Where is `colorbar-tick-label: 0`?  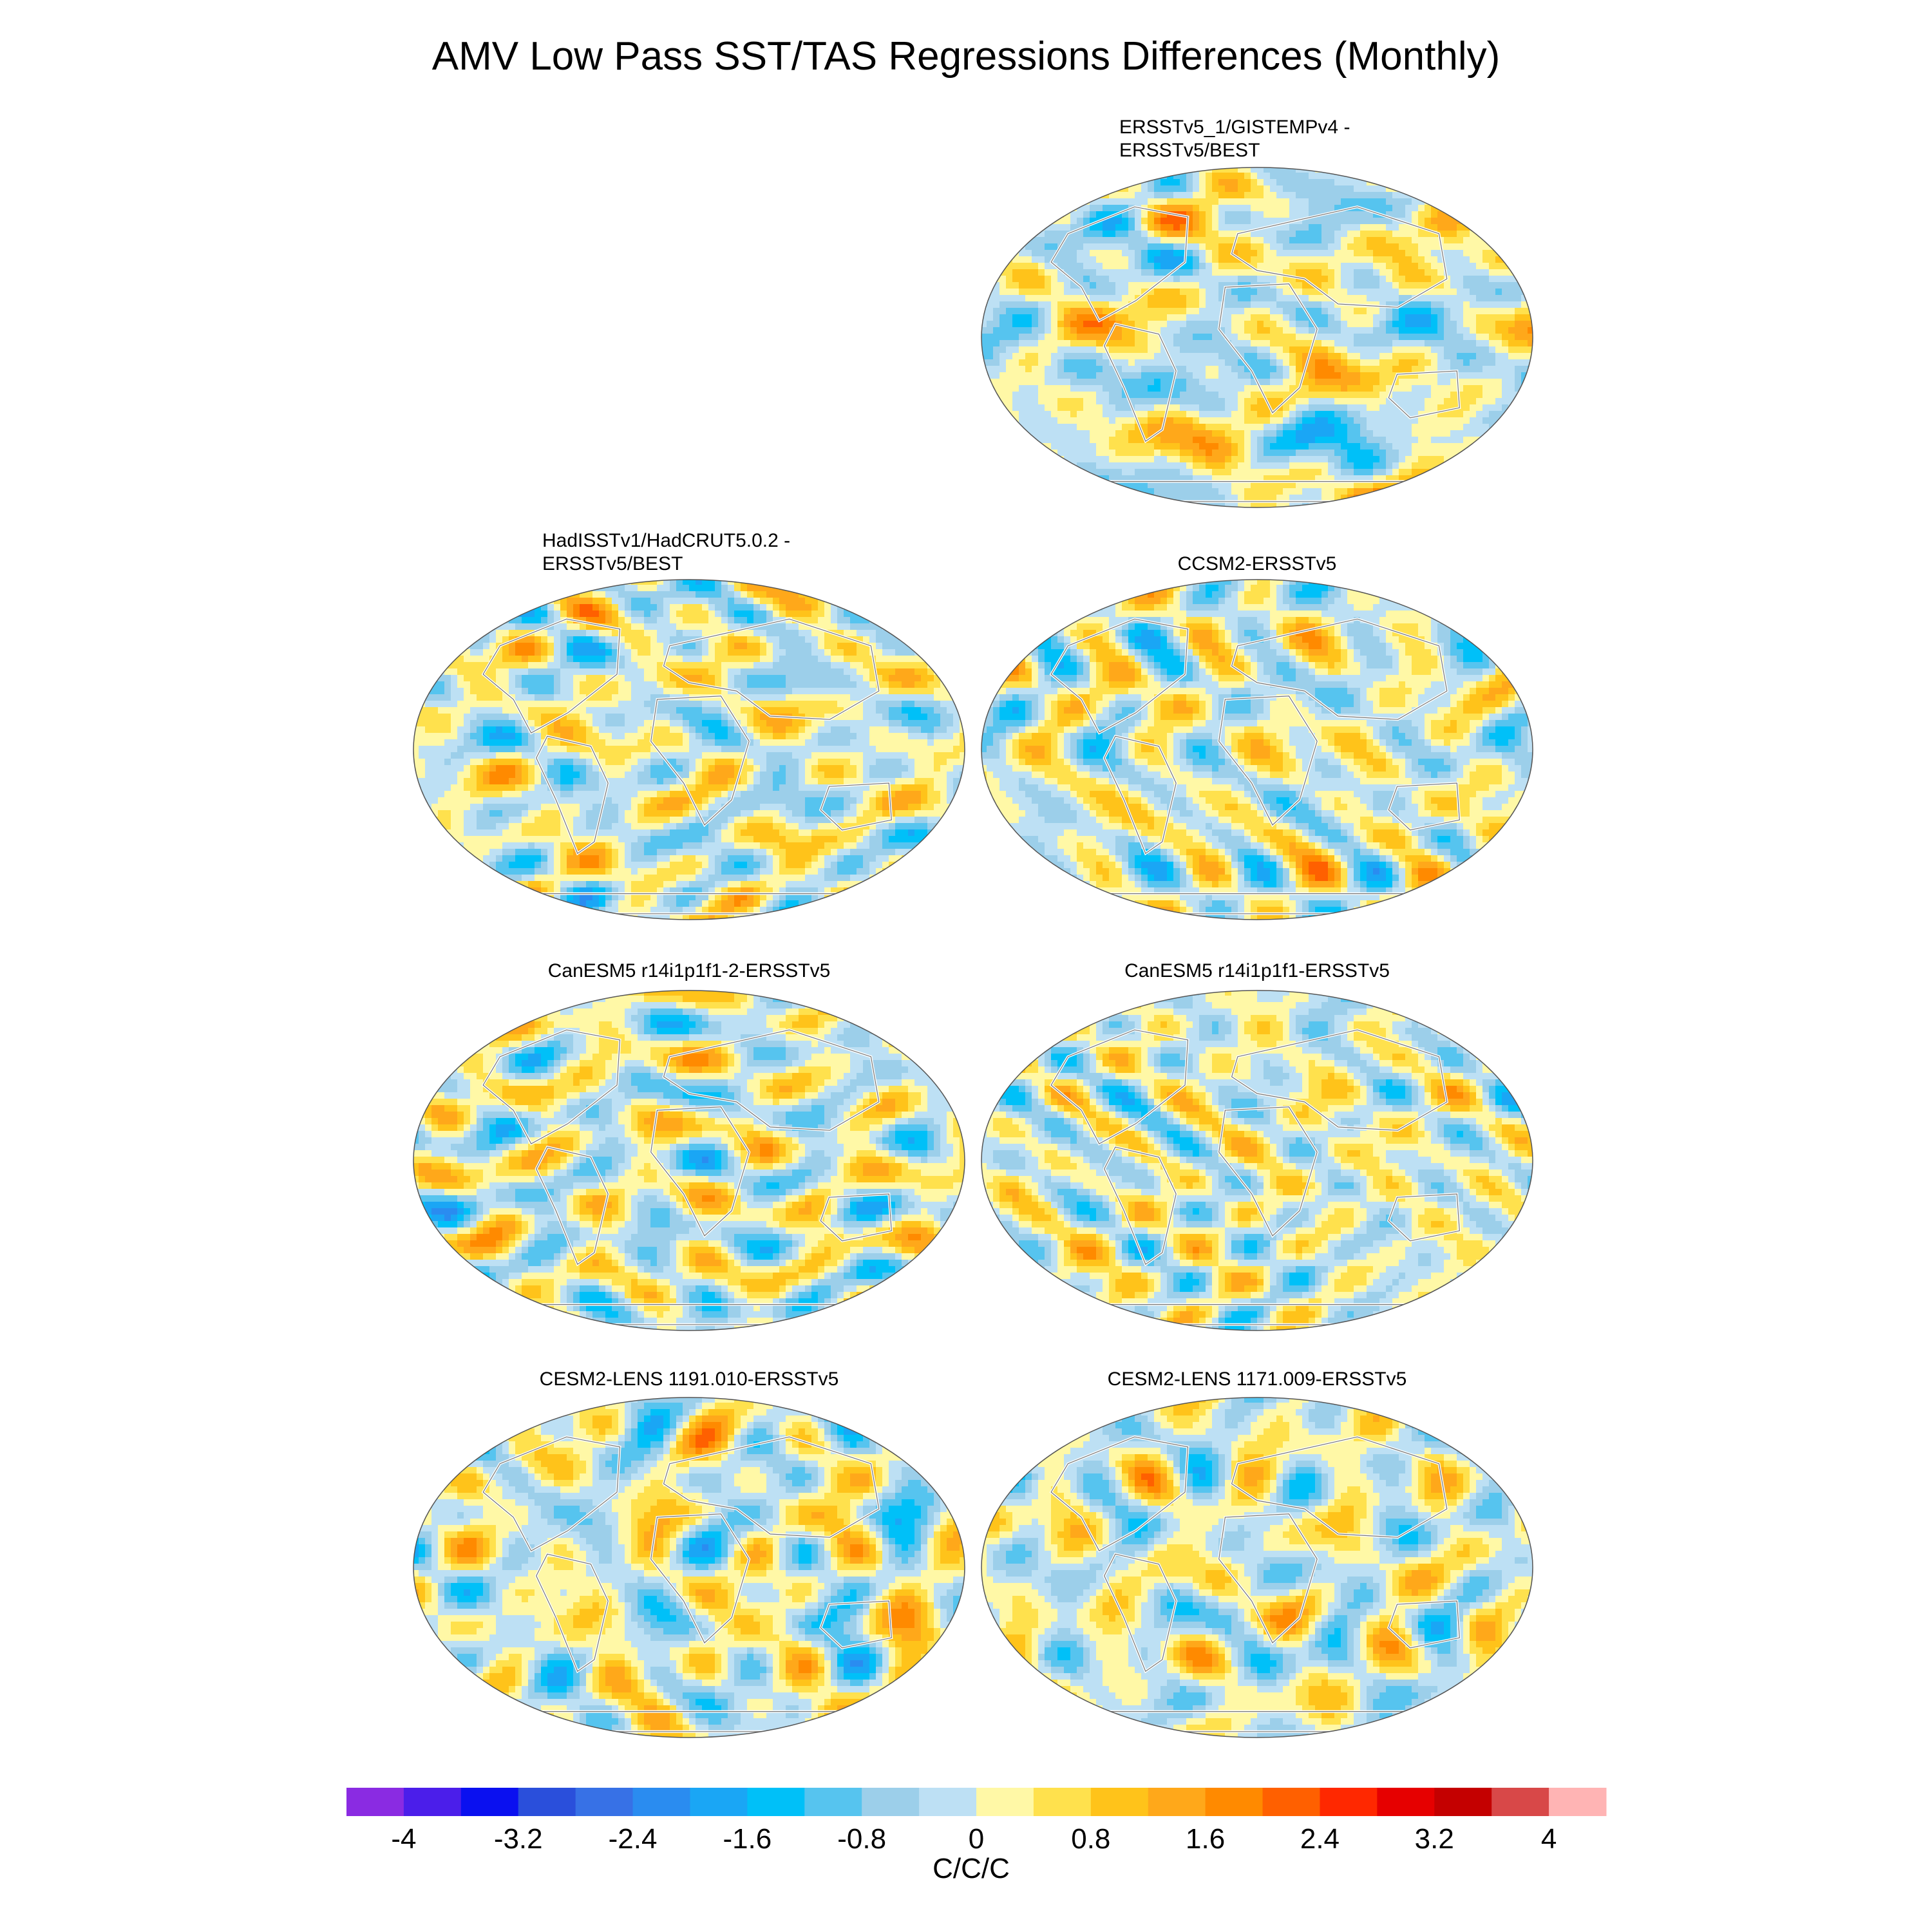
colorbar-tick-label: 0 is located at coordinates (976, 1839).